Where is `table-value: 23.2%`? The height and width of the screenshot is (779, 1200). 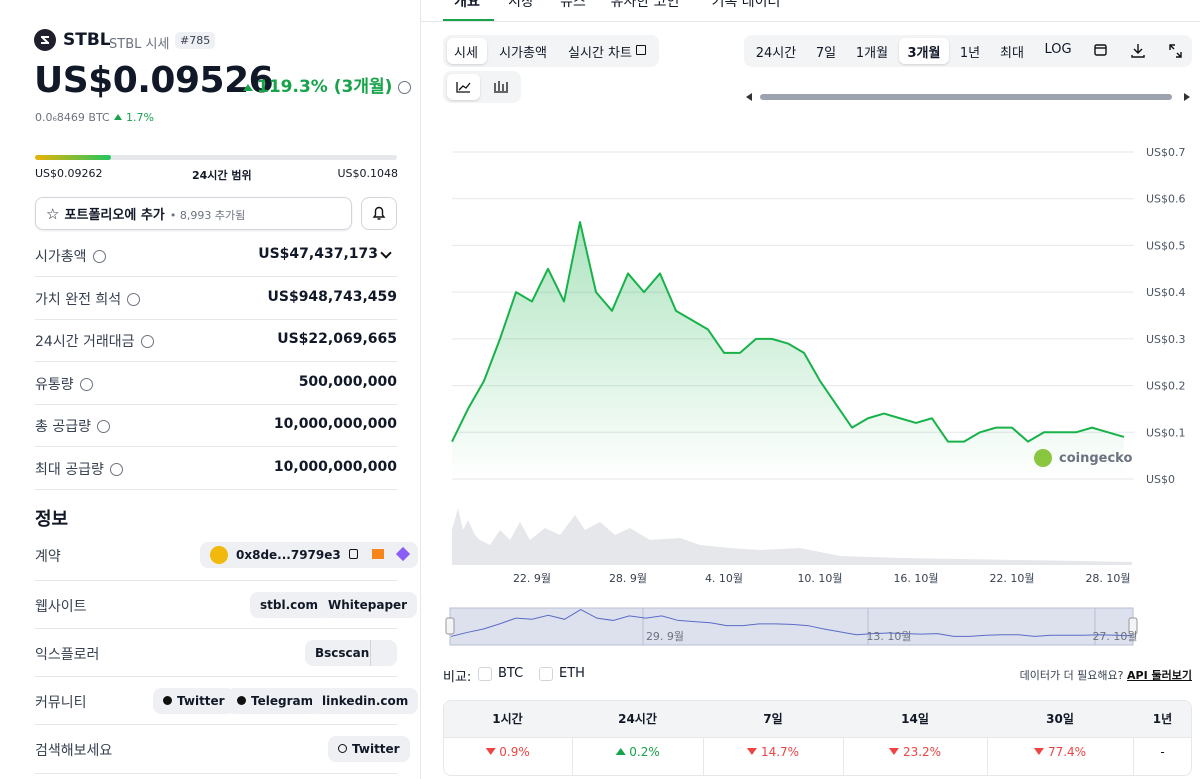
table-value: 23.2% is located at coordinates (914, 752).